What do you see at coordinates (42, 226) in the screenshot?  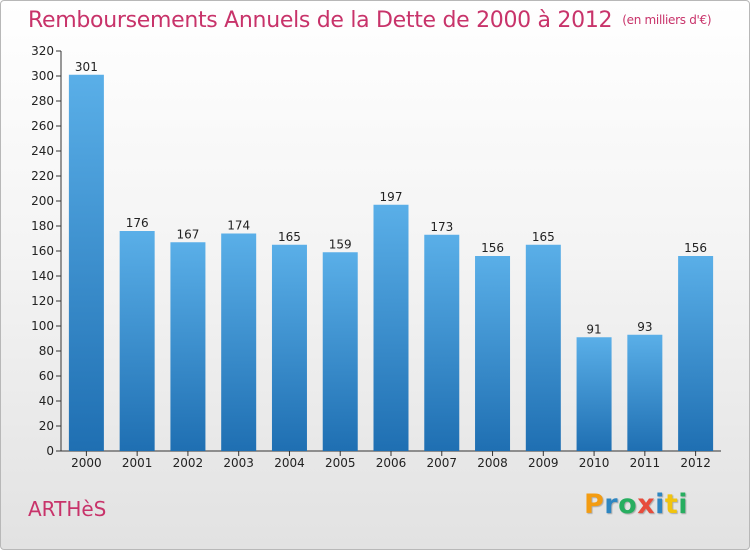 I see `y-tick-label: 180` at bounding box center [42, 226].